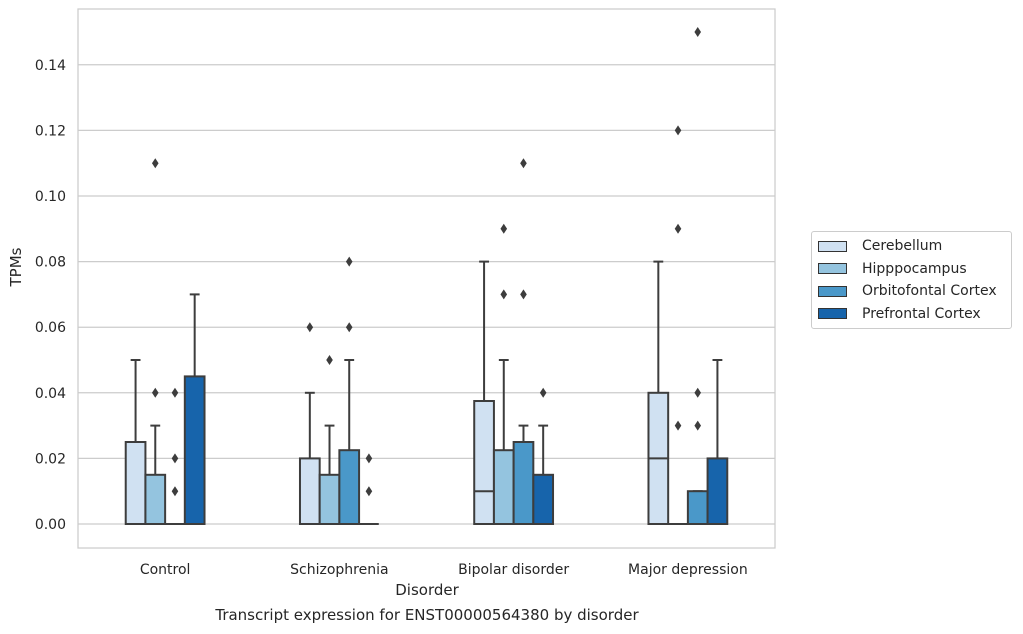 The image size is (1023, 634). What do you see at coordinates (688, 570) in the screenshot?
I see `x-tick-label: Major depression` at bounding box center [688, 570].